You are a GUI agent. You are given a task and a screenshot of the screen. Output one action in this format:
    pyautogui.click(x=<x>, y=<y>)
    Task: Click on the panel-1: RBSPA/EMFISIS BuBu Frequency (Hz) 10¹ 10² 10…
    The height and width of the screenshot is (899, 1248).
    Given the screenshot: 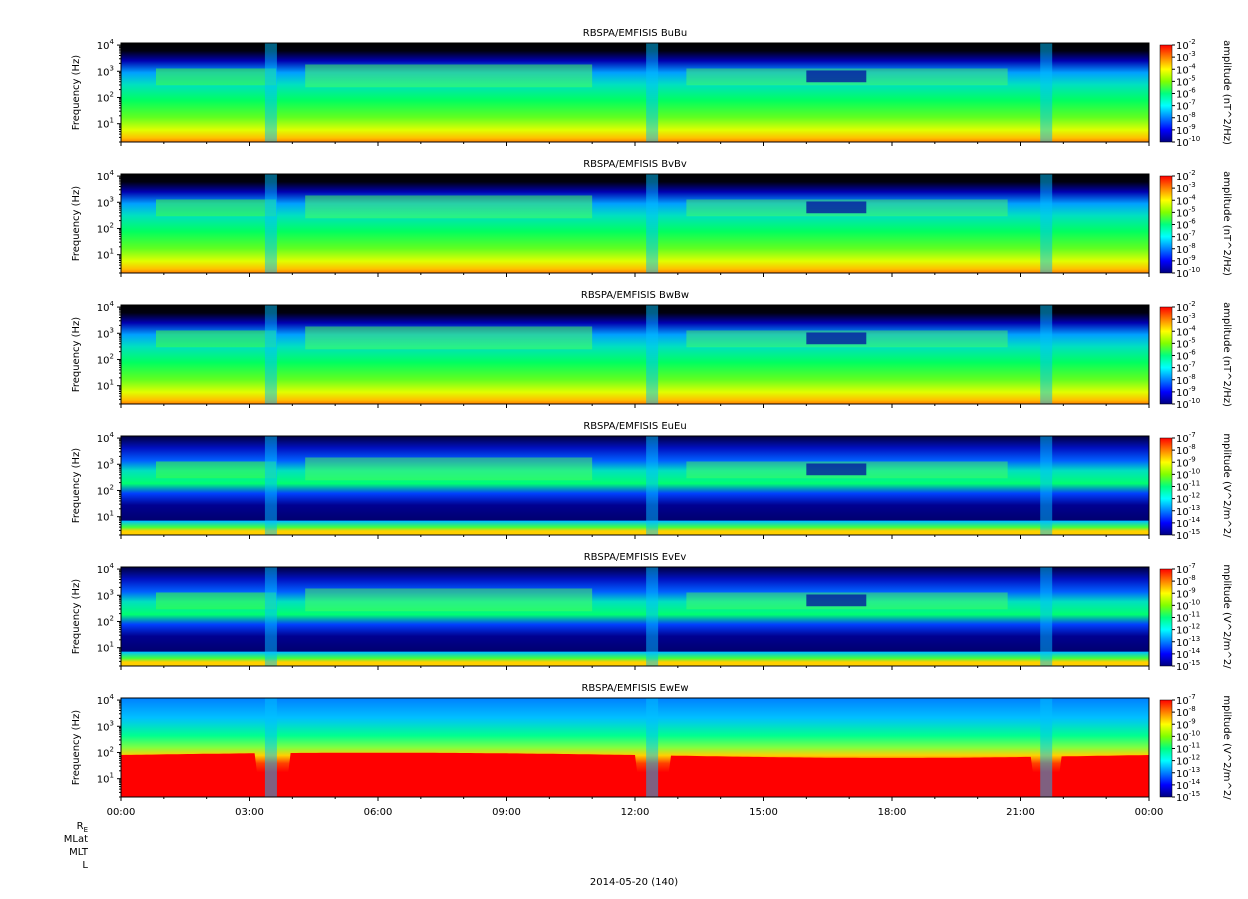 What is the action you would take?
    pyautogui.click(x=651, y=88)
    